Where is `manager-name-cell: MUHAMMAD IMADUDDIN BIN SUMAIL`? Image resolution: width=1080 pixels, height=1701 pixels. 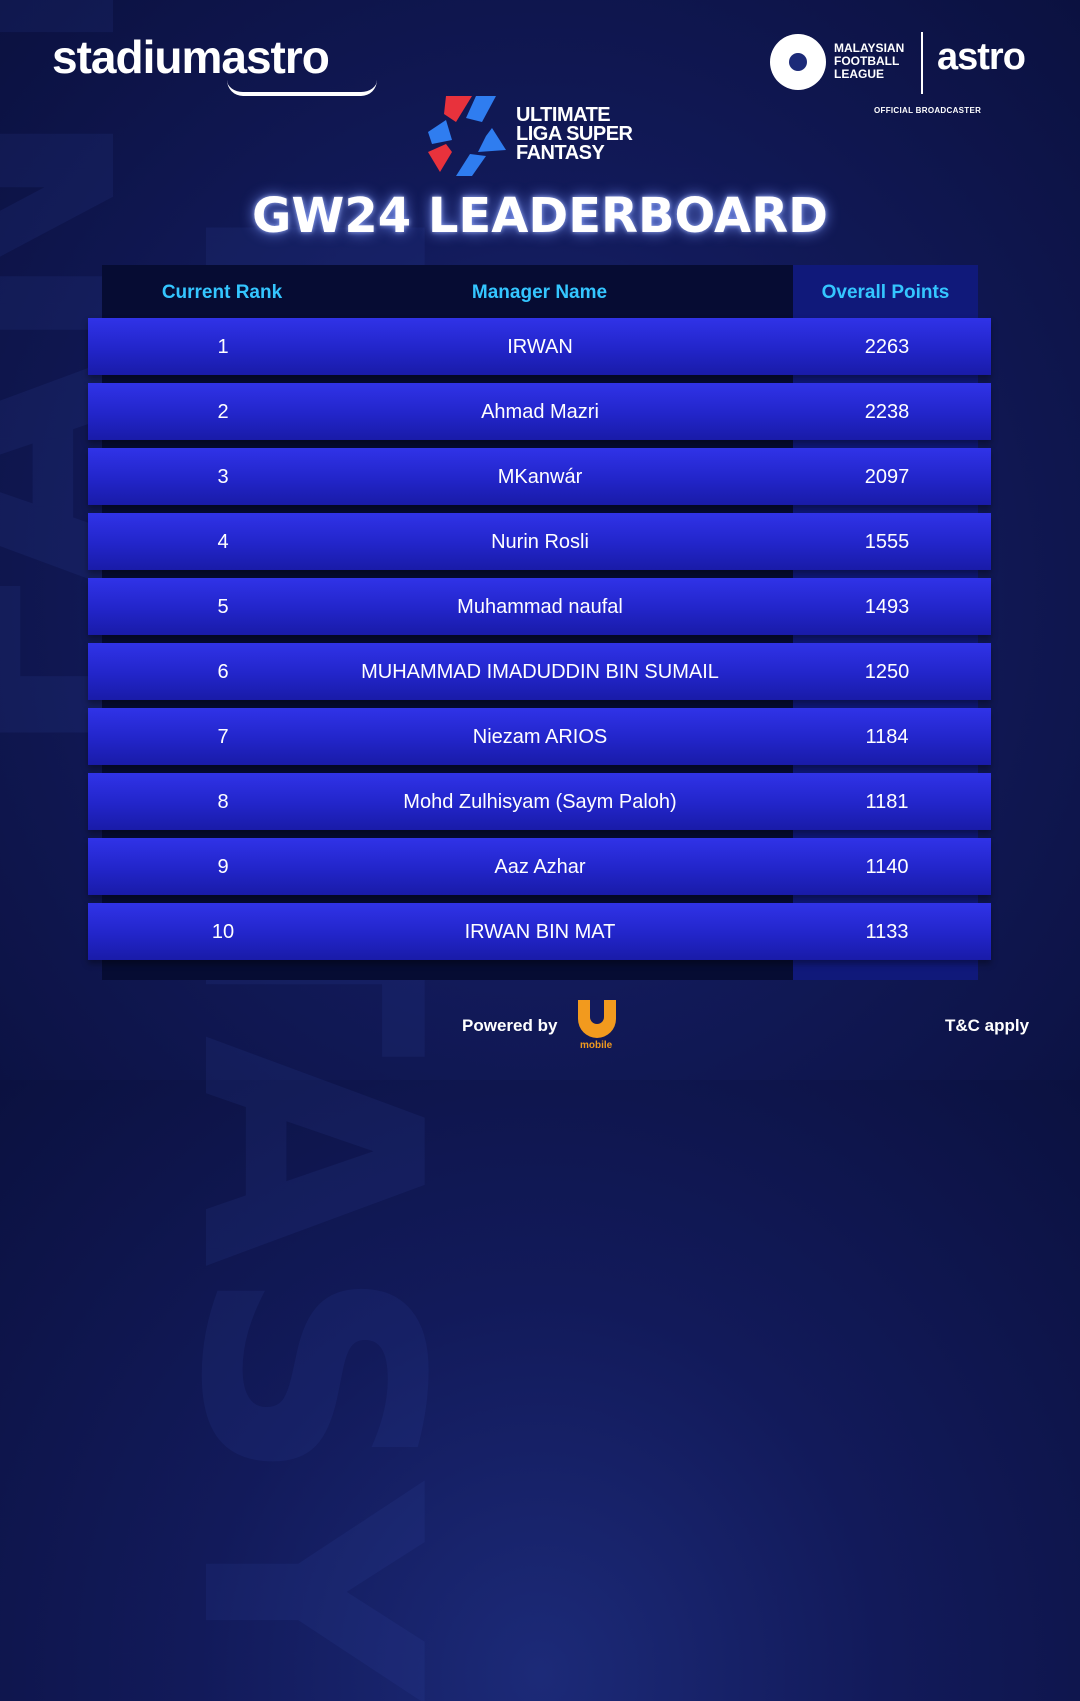 manager-name-cell: MUHAMMAD IMADUDDIN BIN SUMAIL is located at coordinates (540, 672).